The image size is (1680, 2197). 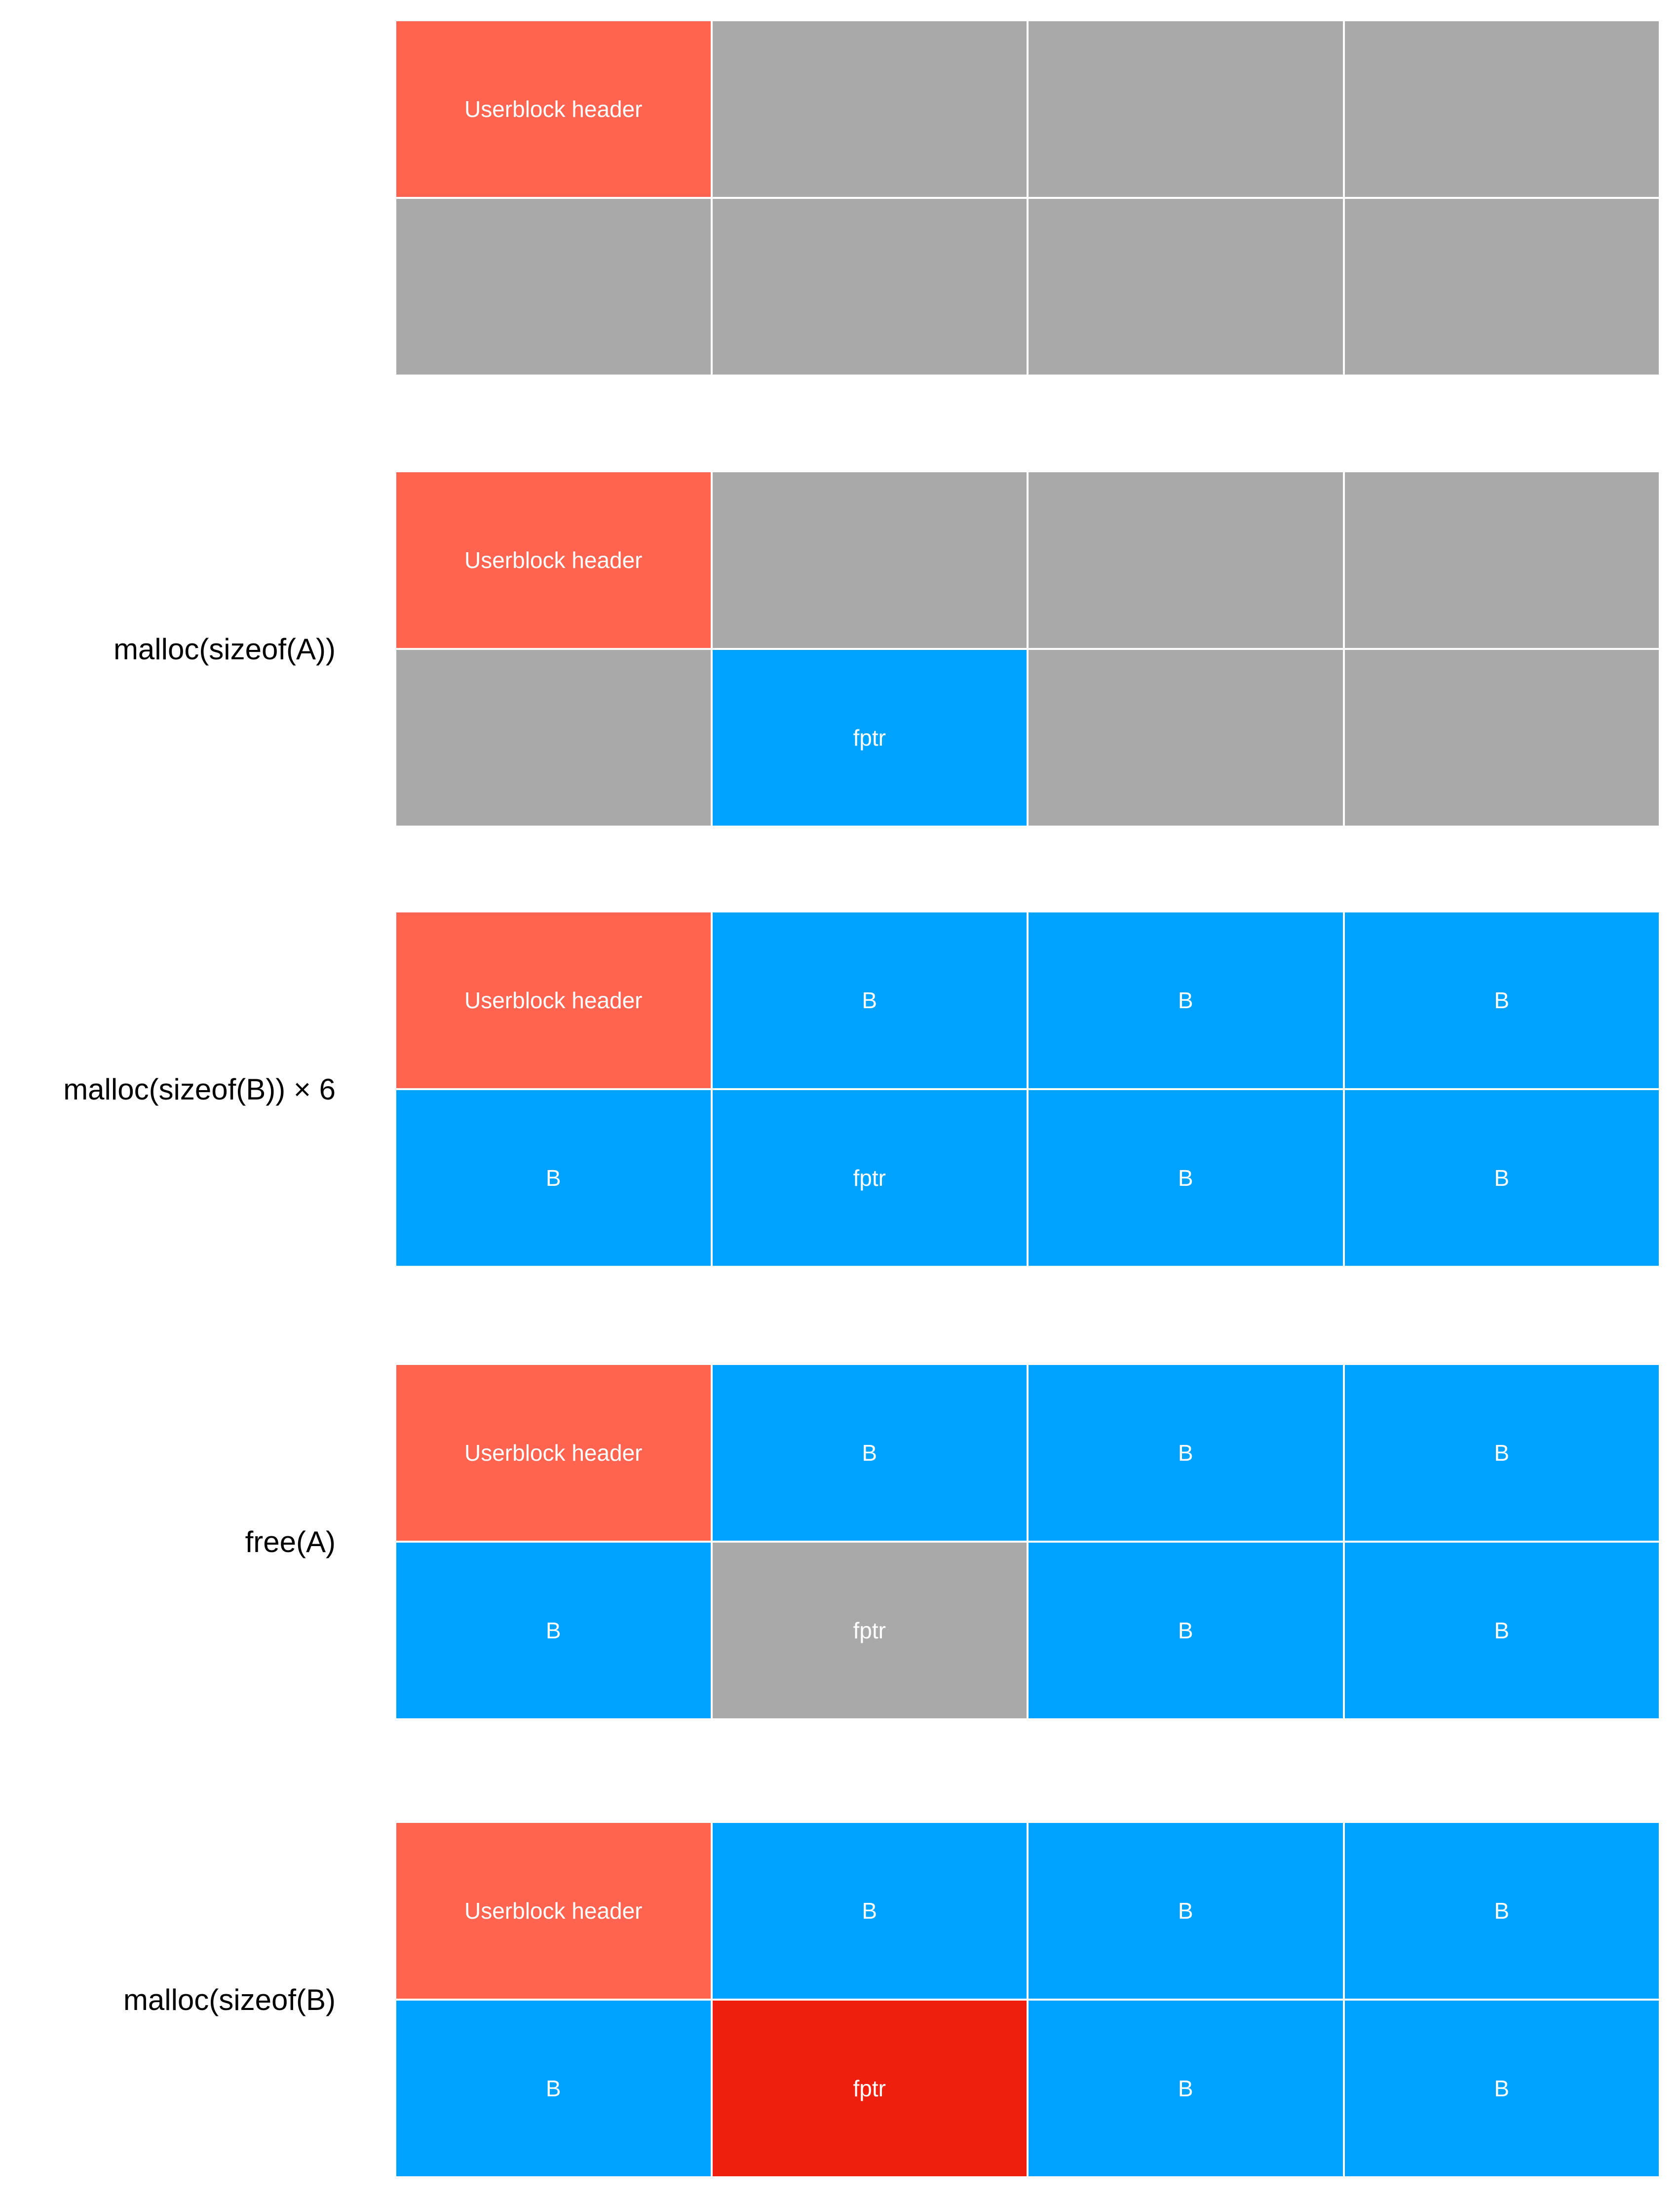 What do you see at coordinates (199, 1089) in the screenshot?
I see `step-label: malloc(sizeof(B)) × 6` at bounding box center [199, 1089].